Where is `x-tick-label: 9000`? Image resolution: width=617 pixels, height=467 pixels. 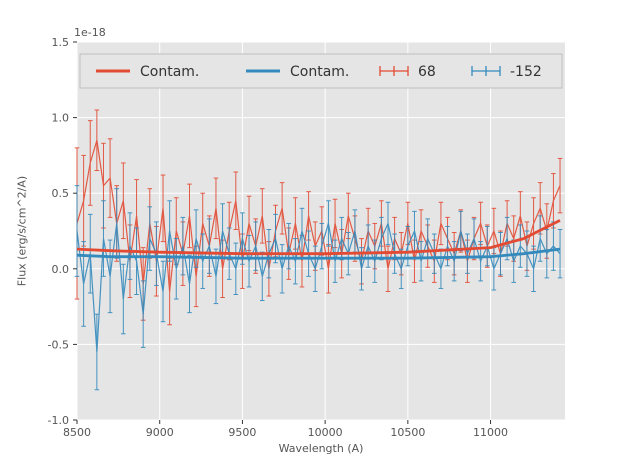
x-tick-label: 9000 is located at coordinates (160, 432).